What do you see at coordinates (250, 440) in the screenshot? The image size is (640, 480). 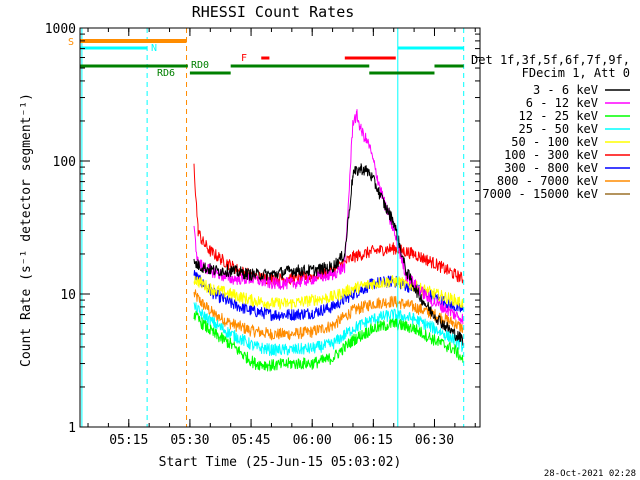 I see `x-tick-label-2: 05:45` at bounding box center [250, 440].